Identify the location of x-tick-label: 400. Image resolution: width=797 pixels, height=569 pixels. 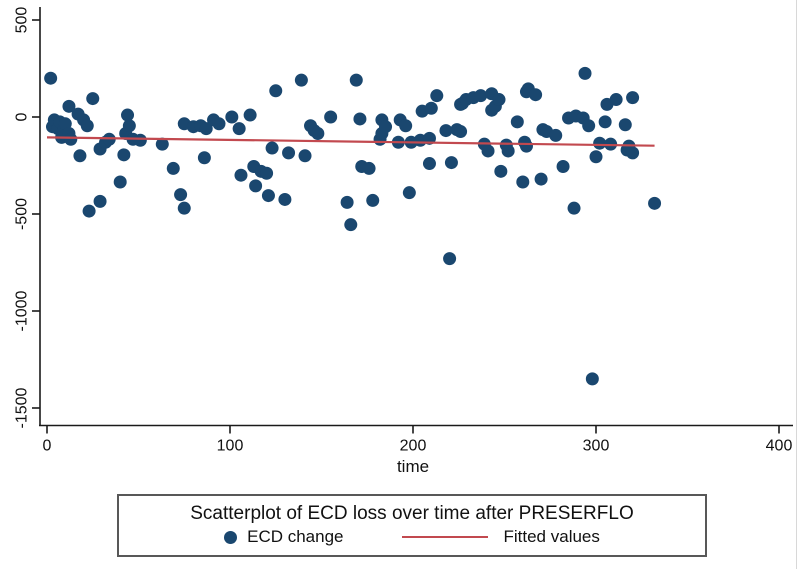
(779, 446).